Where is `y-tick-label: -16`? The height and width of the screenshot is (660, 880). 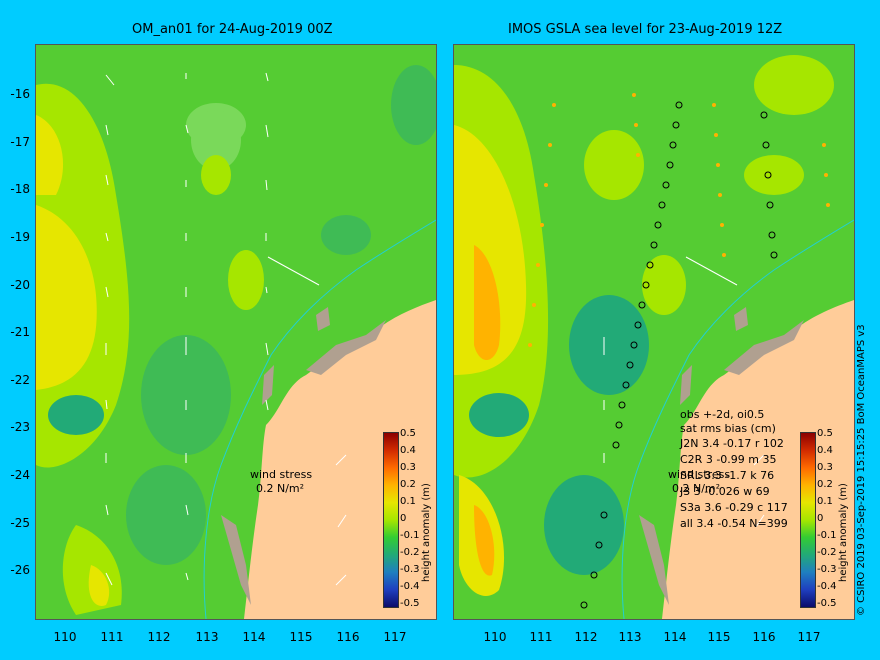 y-tick-label: -16 is located at coordinates (20, 94).